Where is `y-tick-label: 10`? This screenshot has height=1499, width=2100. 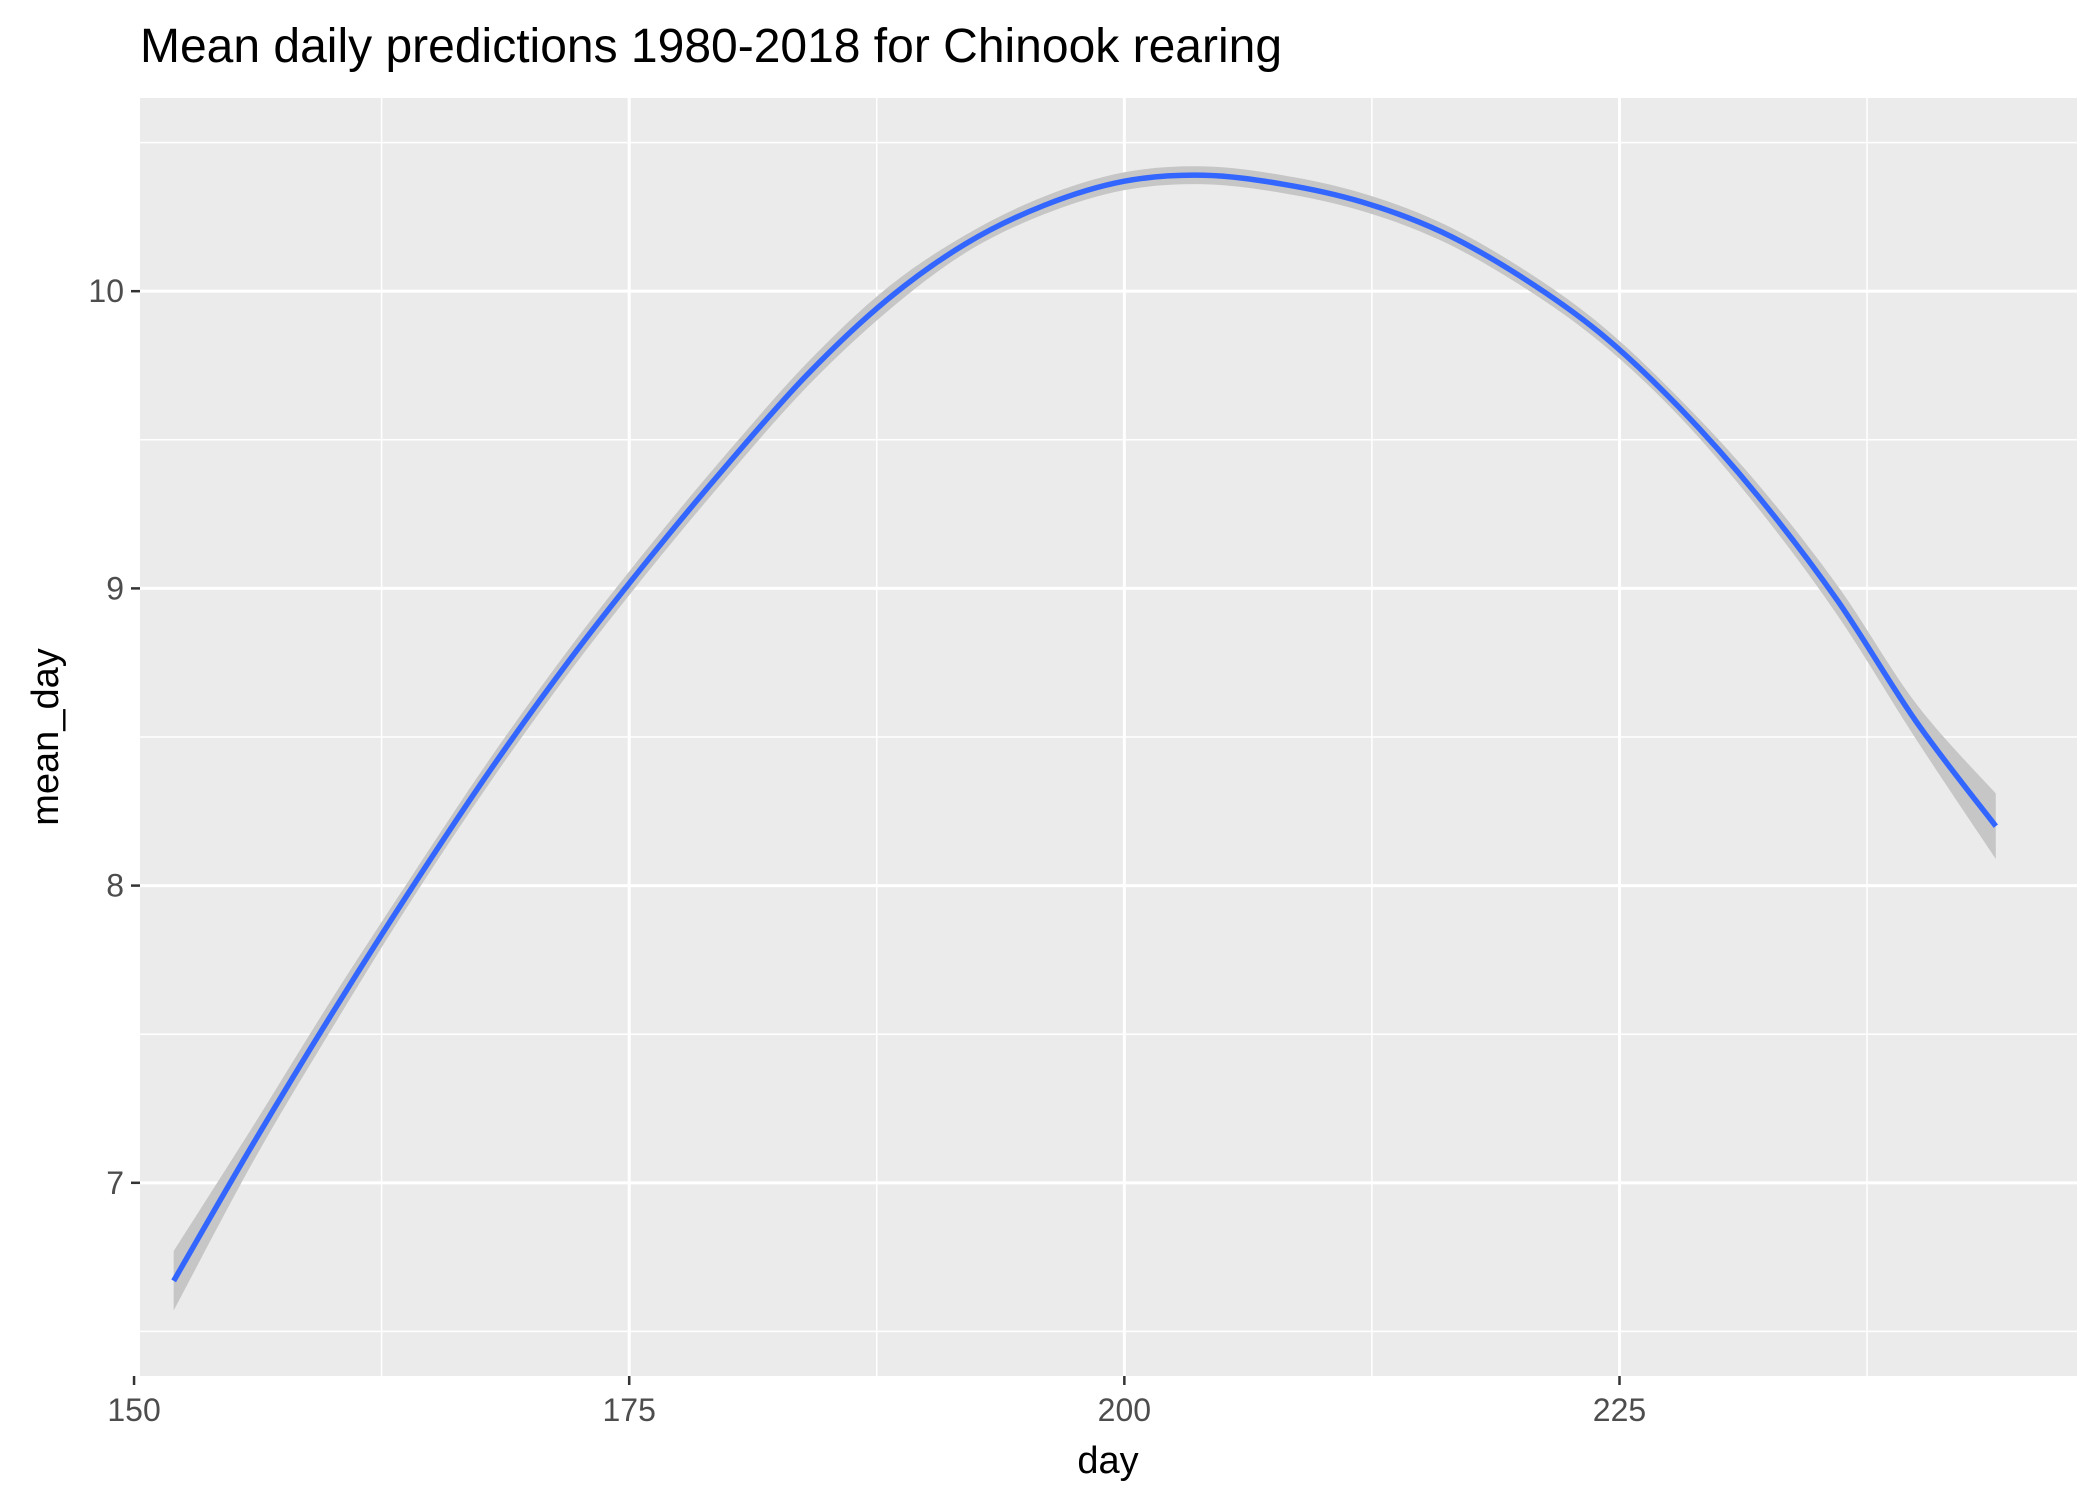 y-tick-label: 10 is located at coordinates (106, 291).